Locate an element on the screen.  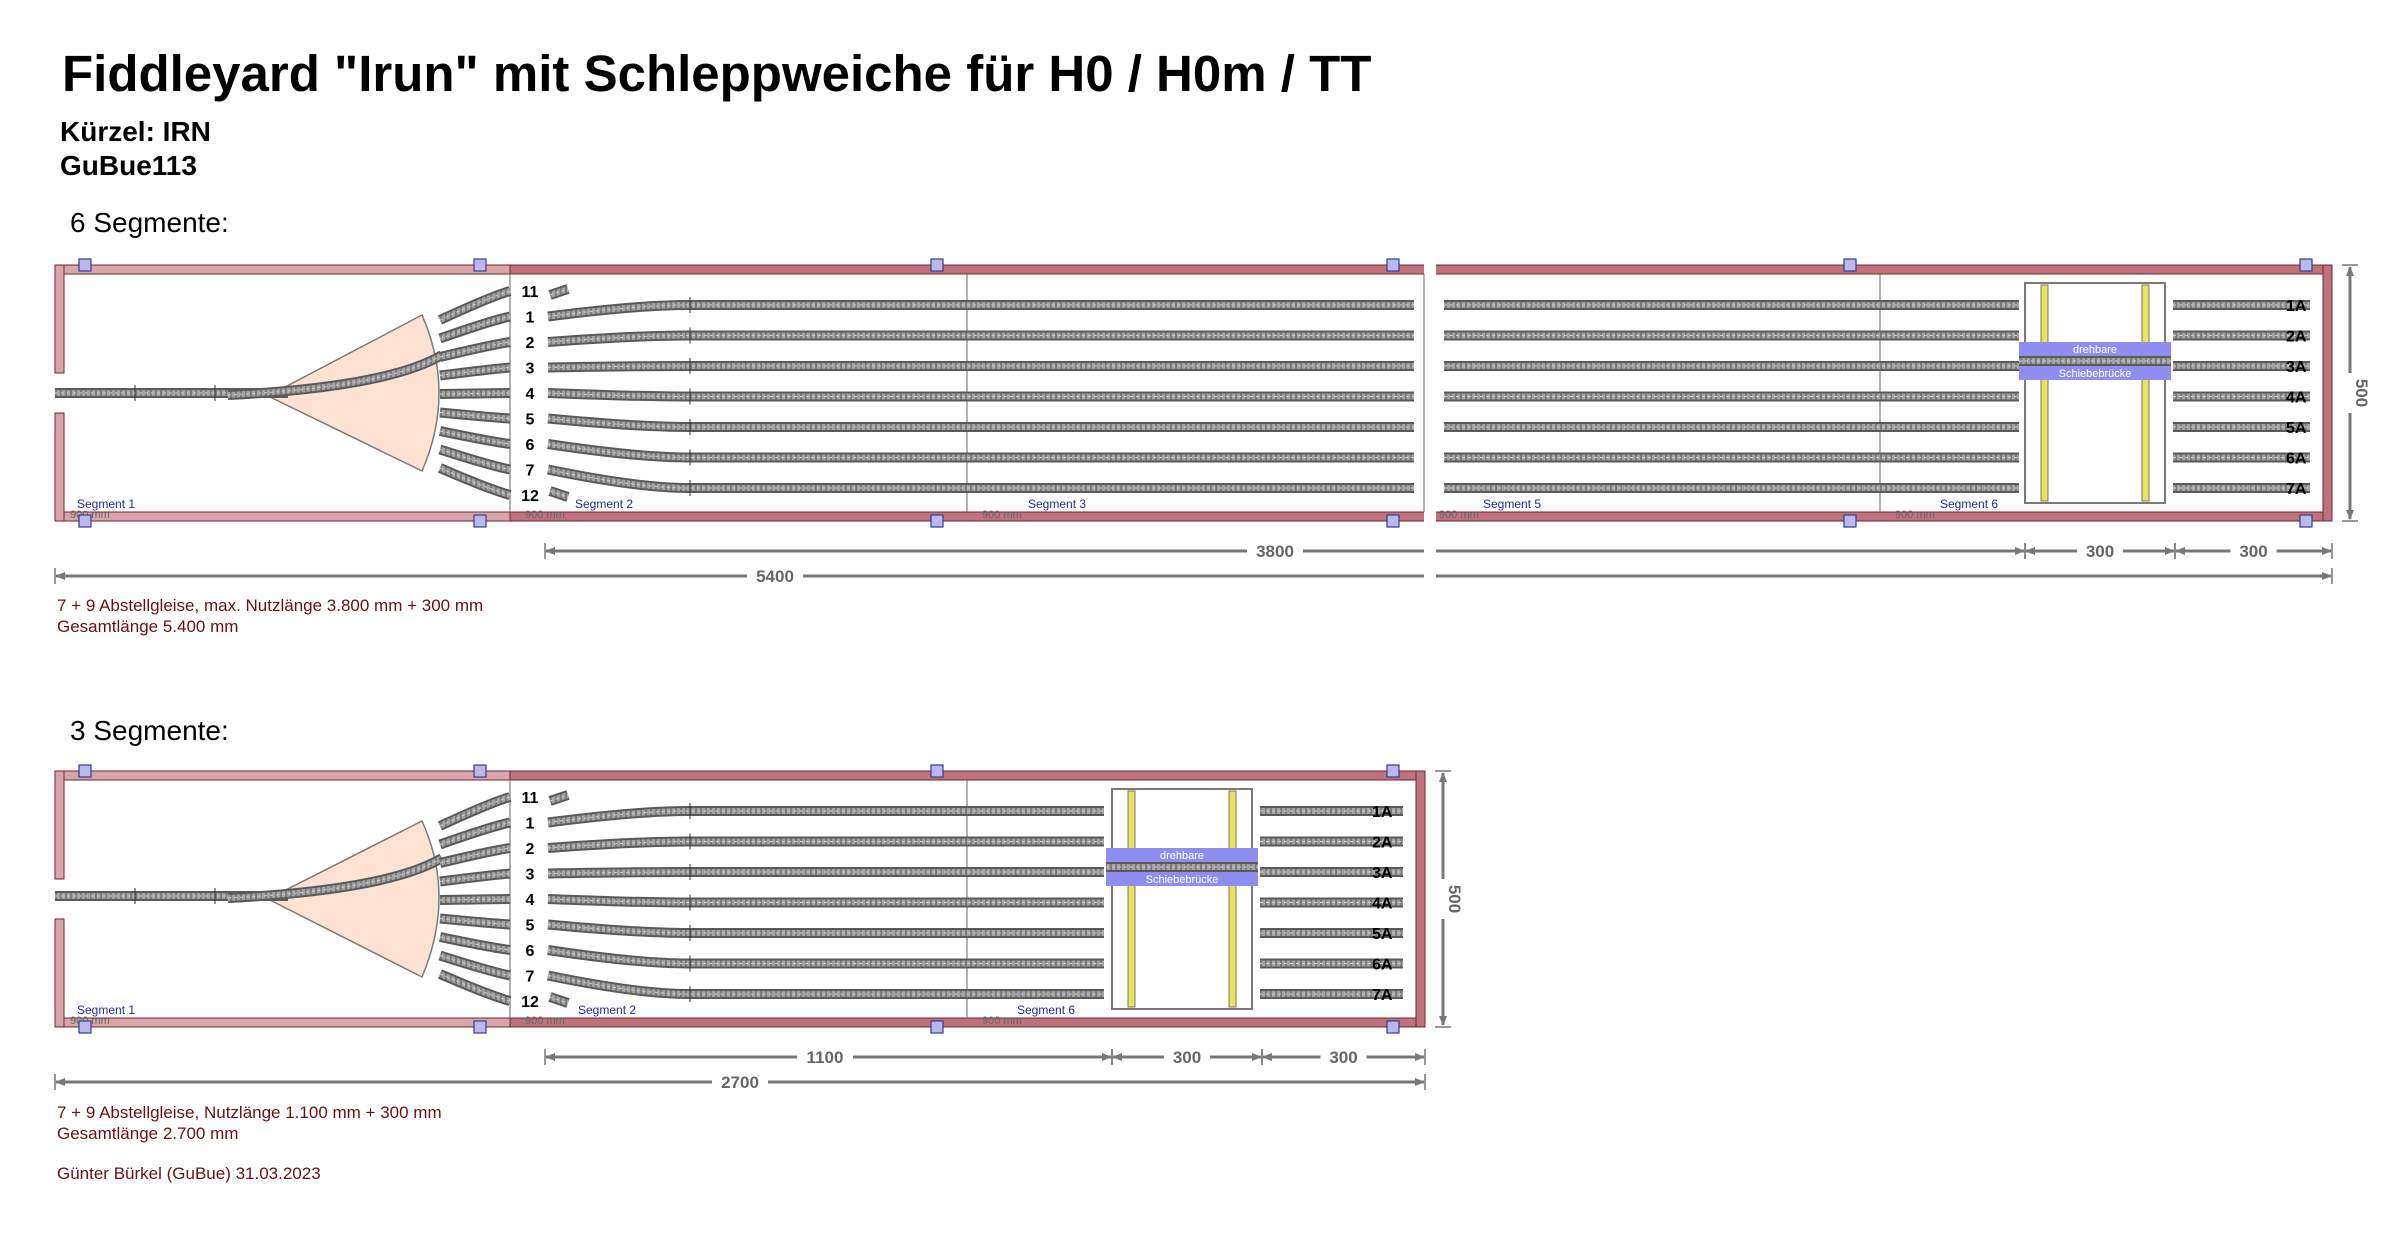
layout6-note-2: Gesamtlänge 5.400 mm is located at coordinates (147, 626).